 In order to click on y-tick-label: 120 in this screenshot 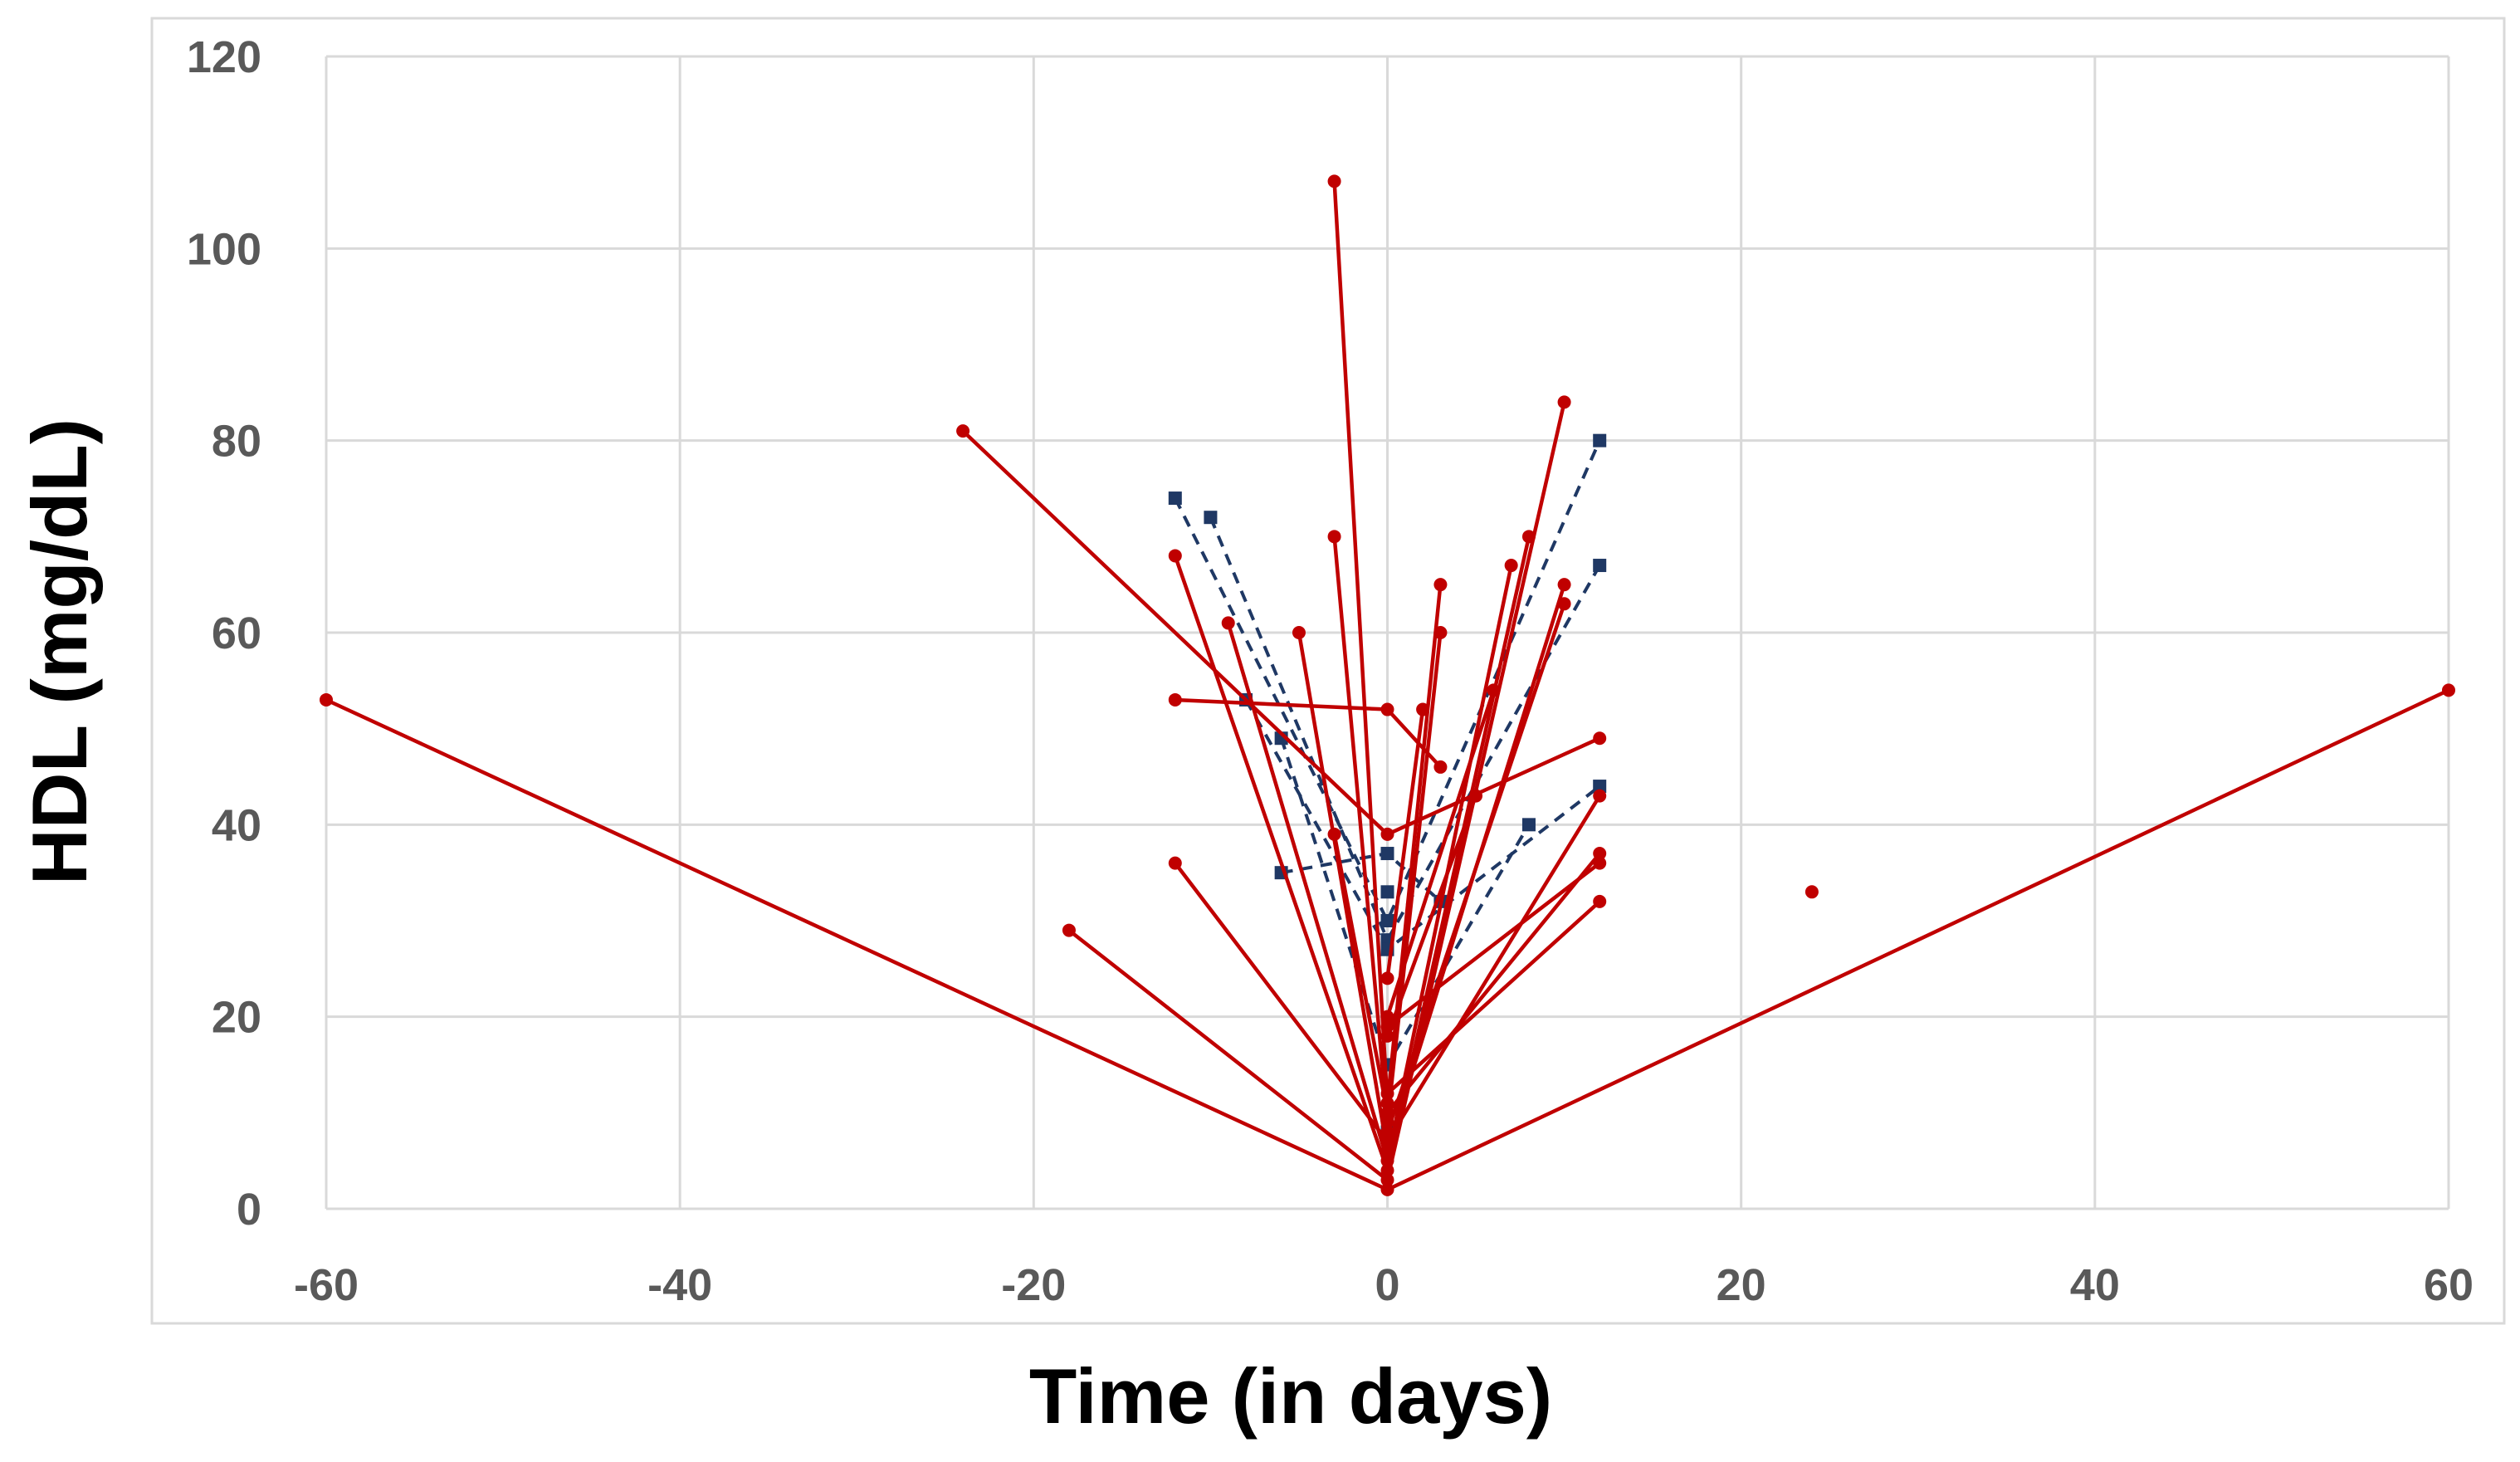, I will do `click(224, 57)`.